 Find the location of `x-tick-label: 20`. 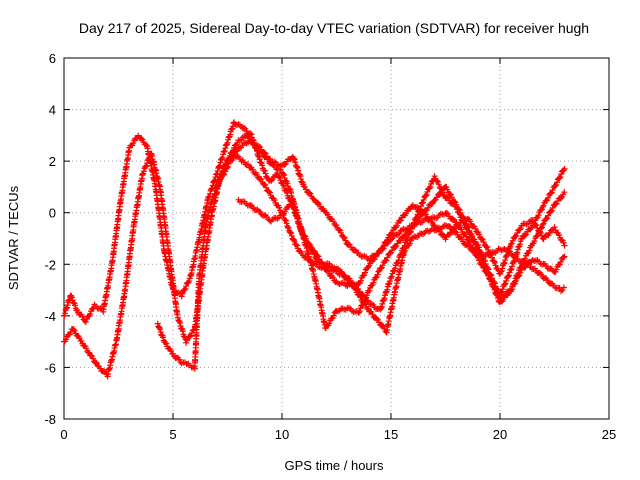

x-tick-label: 20 is located at coordinates (500, 434).